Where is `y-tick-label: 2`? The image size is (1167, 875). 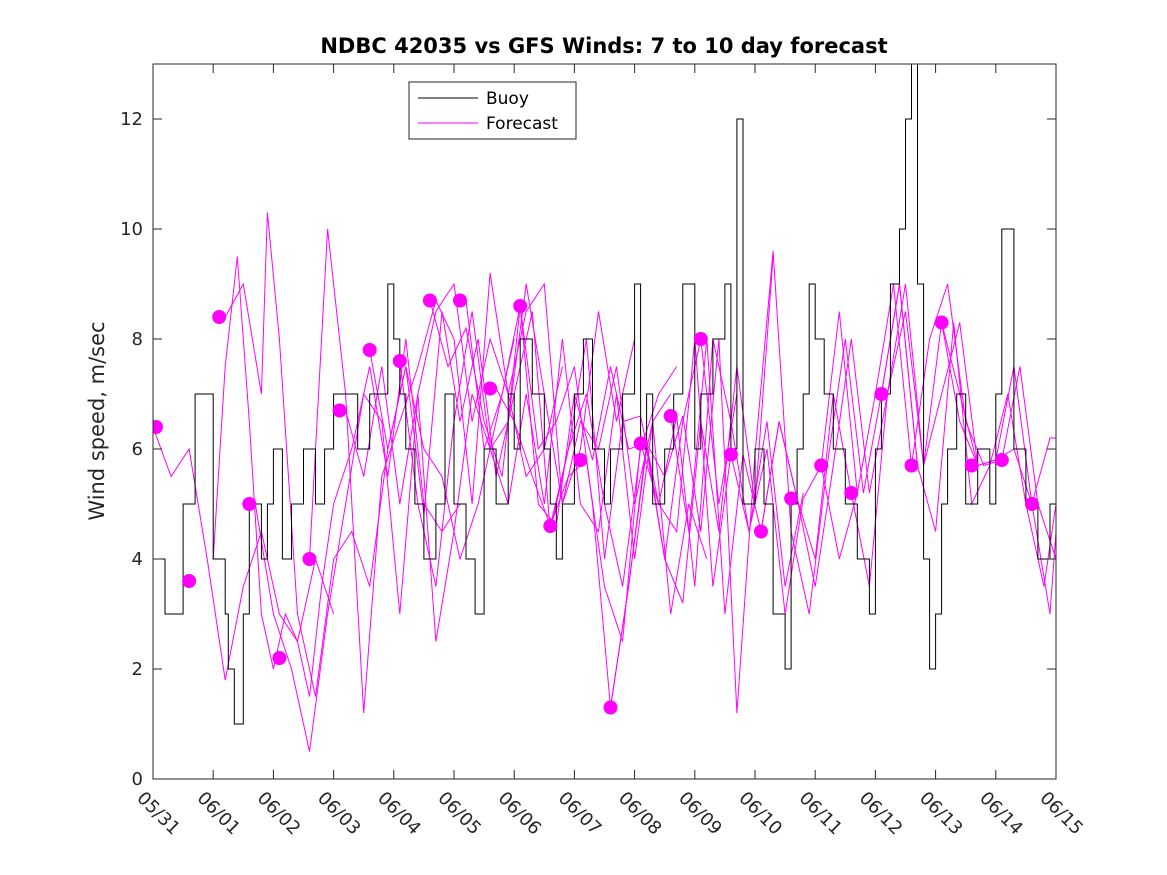 y-tick-label: 2 is located at coordinates (137, 669).